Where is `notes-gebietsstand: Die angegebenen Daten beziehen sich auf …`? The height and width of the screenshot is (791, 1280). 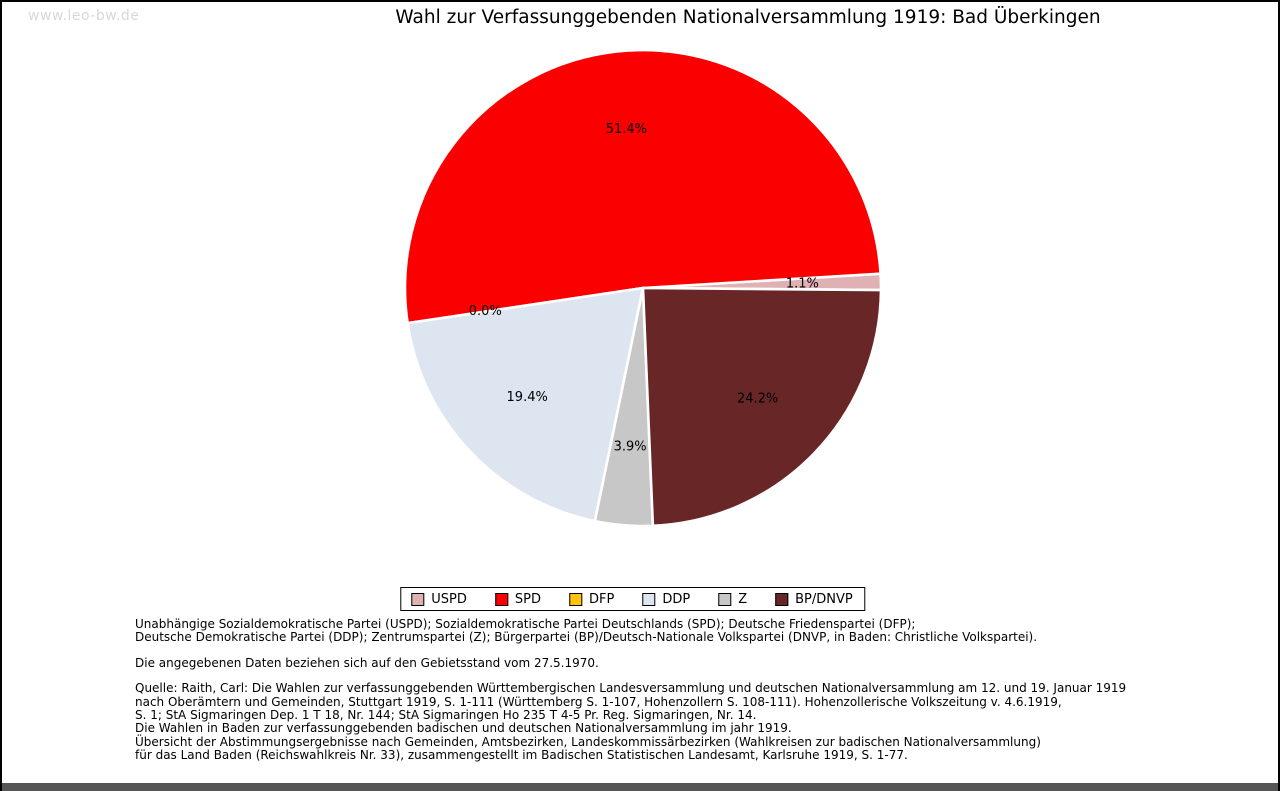 notes-gebietsstand: Die angegebenen Daten beziehen sich auf … is located at coordinates (650, 662).